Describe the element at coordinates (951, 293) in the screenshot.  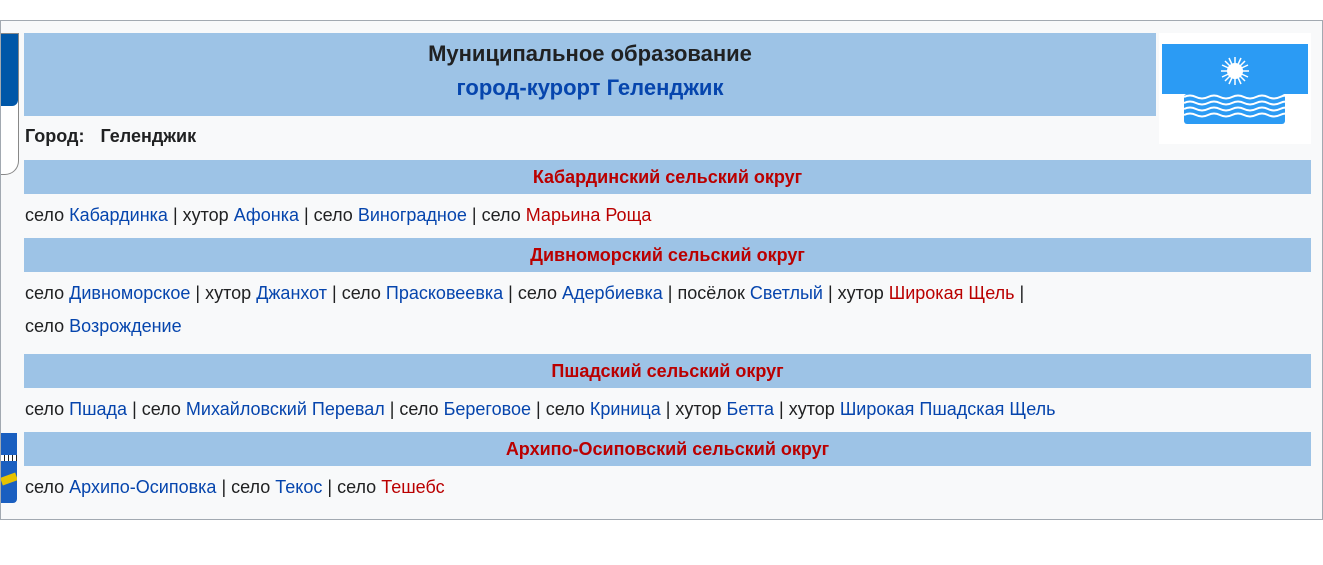
I see `settlement-link: Широкая Щель` at that location.